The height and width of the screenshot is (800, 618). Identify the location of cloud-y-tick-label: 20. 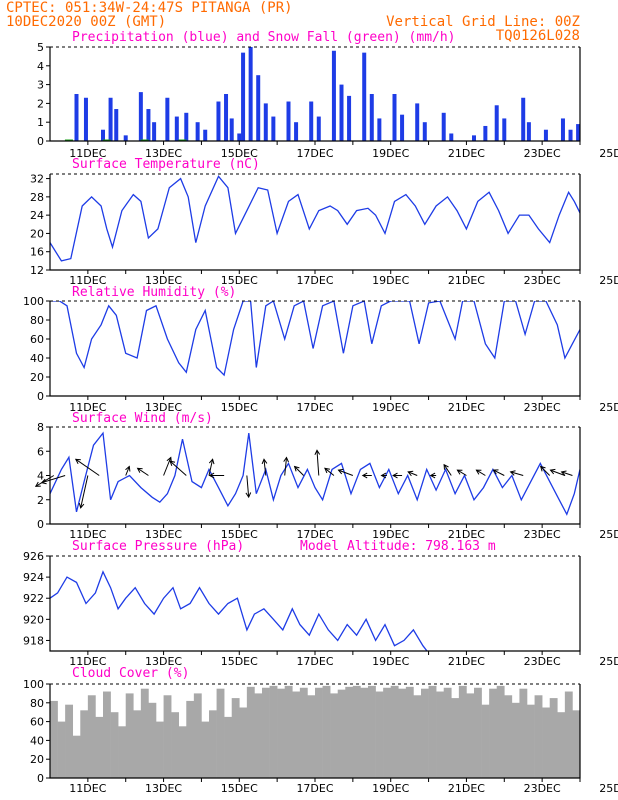
(37, 759).